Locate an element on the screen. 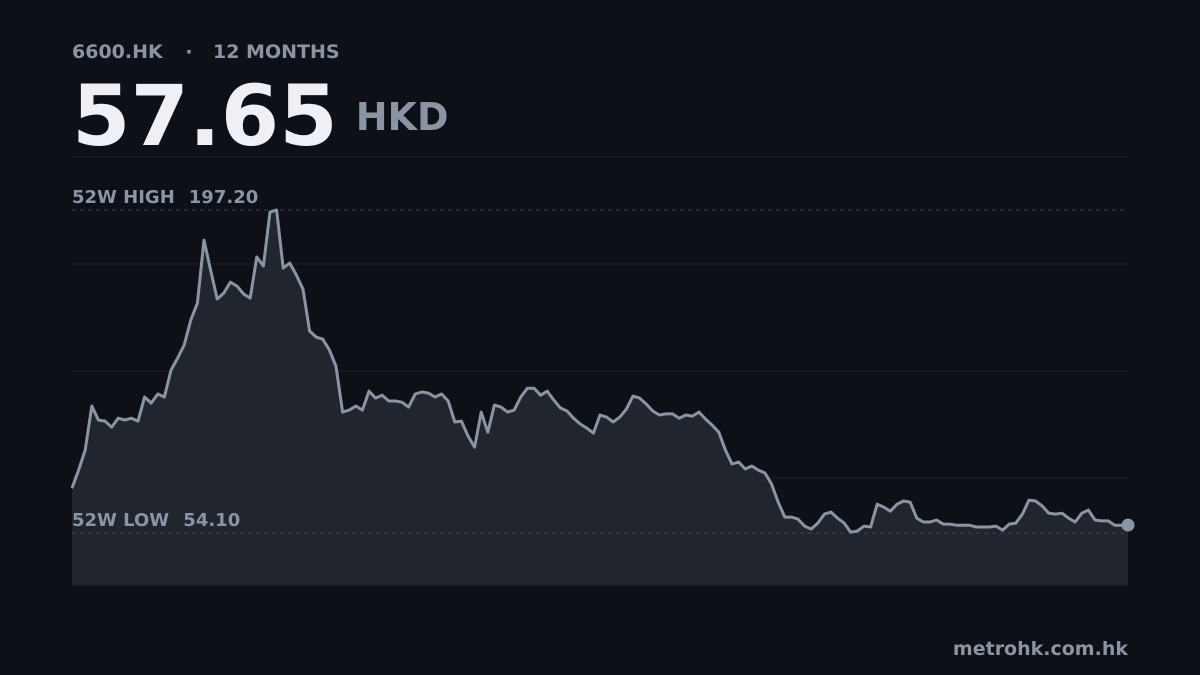  reference-name: 52W LOW is located at coordinates (120, 520).